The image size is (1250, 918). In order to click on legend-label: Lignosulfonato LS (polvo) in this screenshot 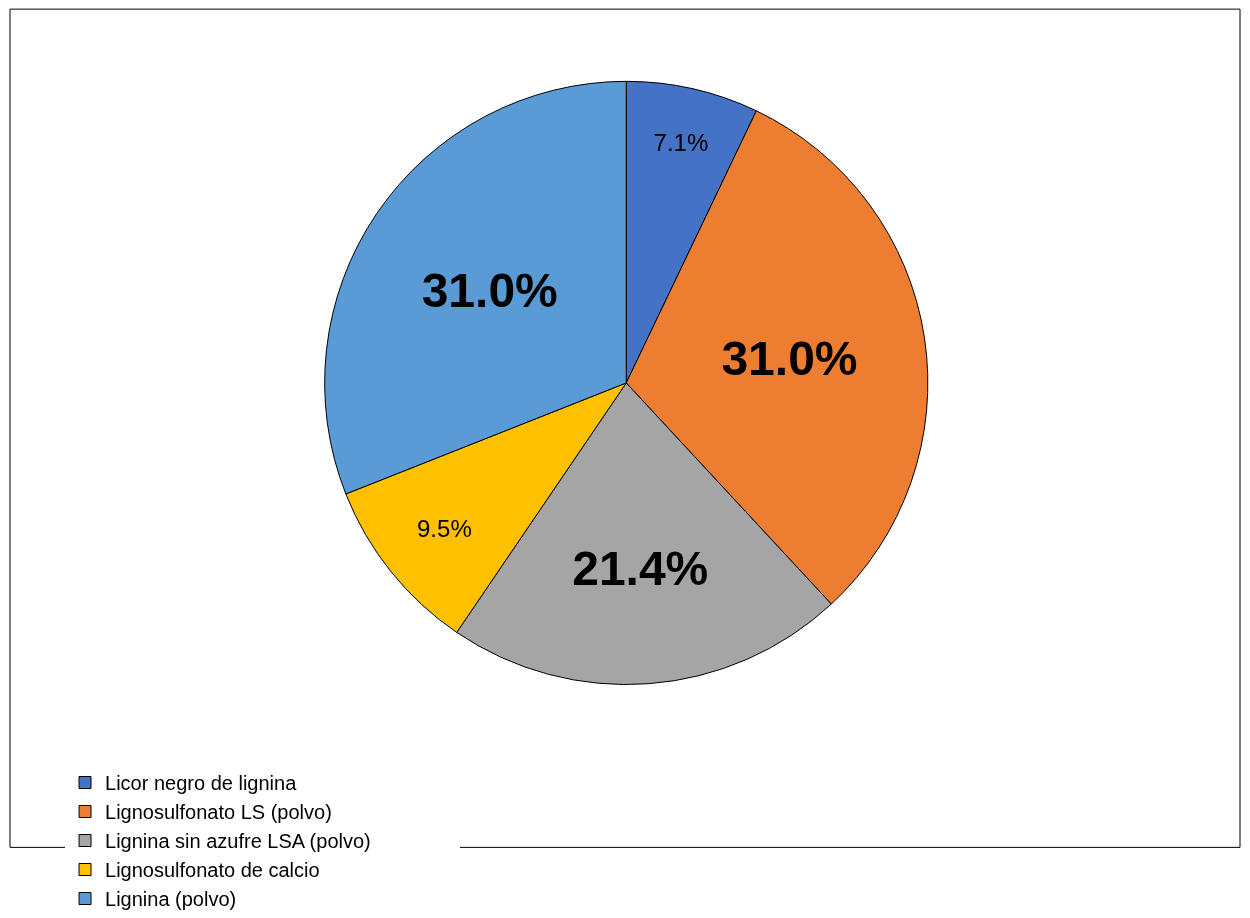, I will do `click(218, 812)`.